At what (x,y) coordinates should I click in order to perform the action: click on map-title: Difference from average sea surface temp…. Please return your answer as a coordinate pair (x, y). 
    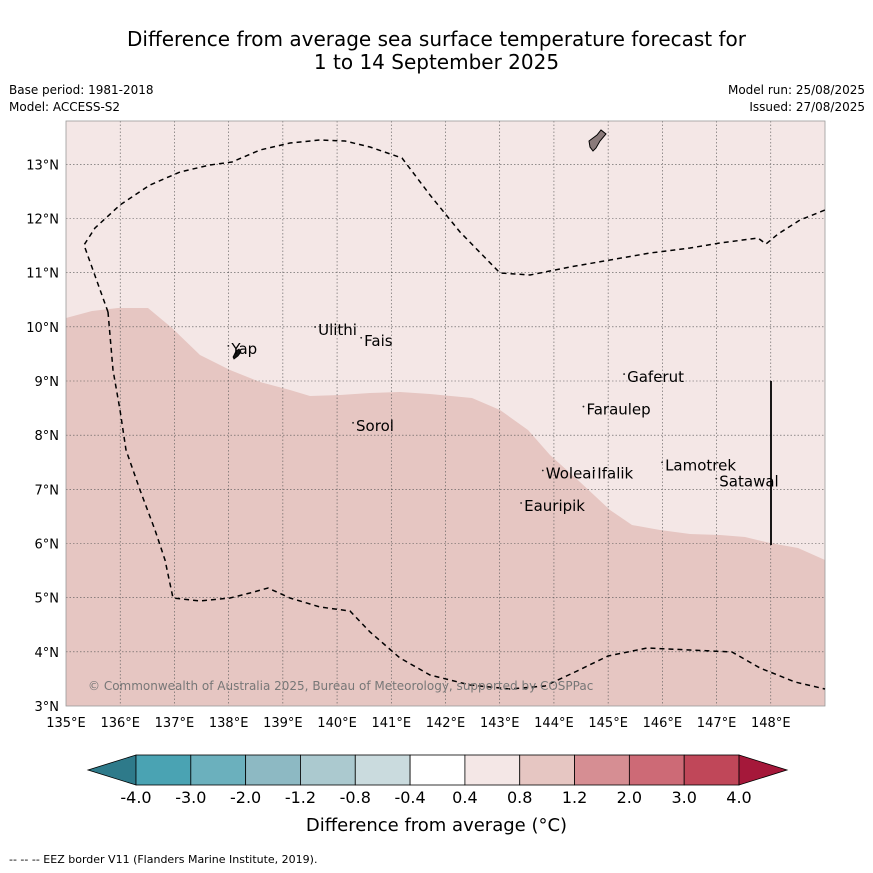
    Looking at the image, I should click on (436, 51).